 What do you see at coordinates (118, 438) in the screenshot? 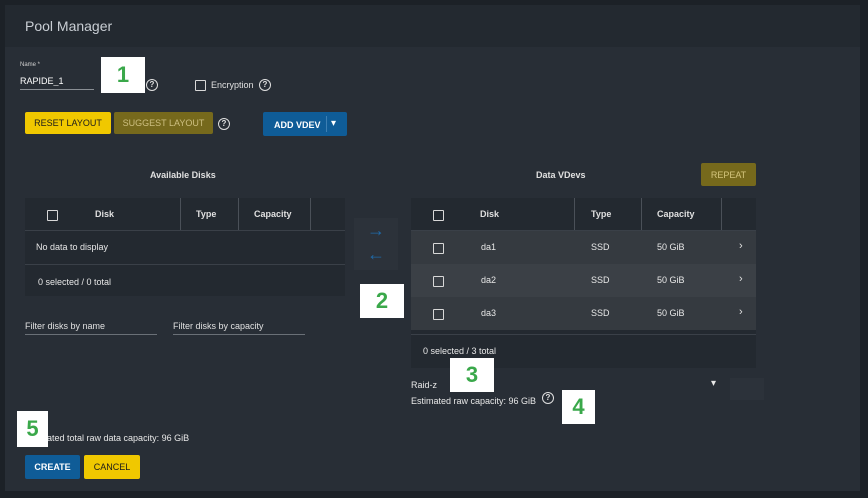
I see `total-raw-capacity: ated total raw data capacity: 96 GiB` at bounding box center [118, 438].